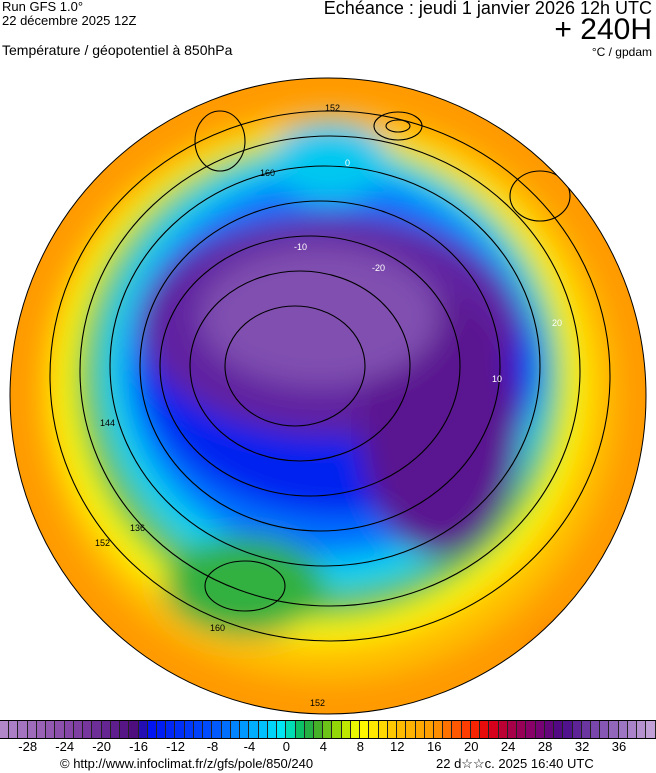  I want to click on isotherm-label: 20, so click(557, 323).